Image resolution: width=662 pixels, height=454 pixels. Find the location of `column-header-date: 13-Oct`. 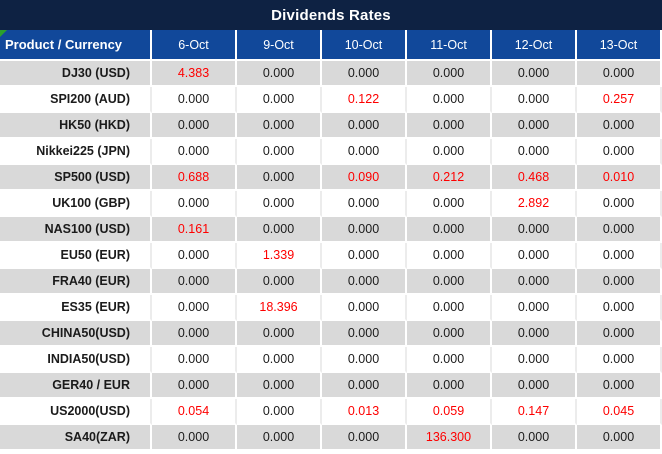

column-header-date: 13-Oct is located at coordinates (619, 45).